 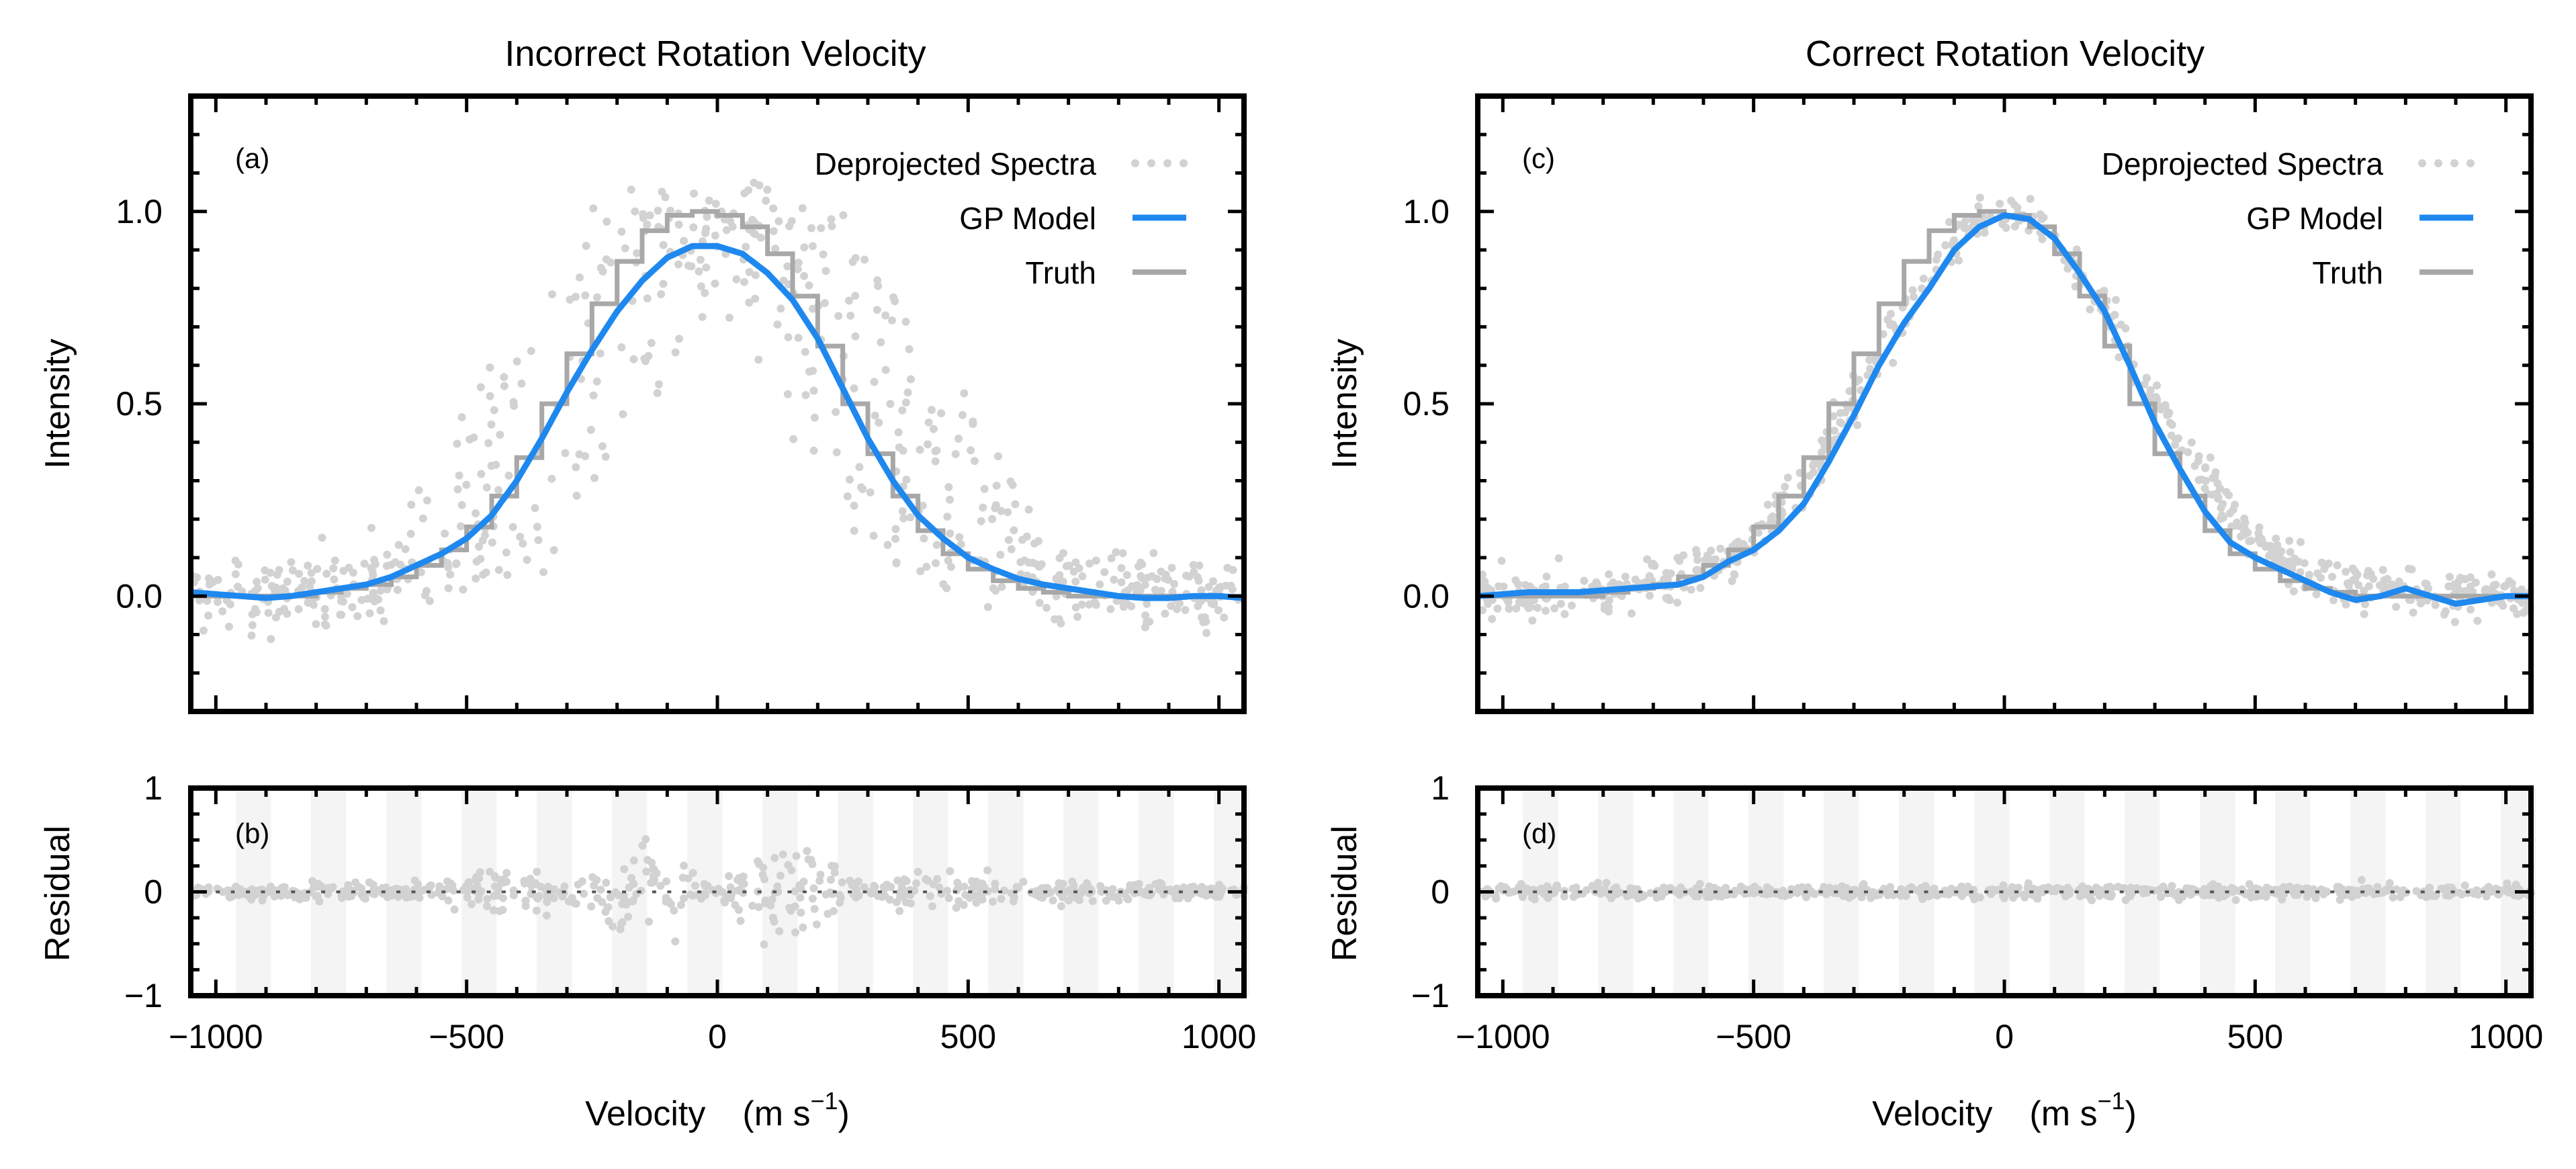 I want to click on x-tick-label: −500, so click(x=466, y=1036).